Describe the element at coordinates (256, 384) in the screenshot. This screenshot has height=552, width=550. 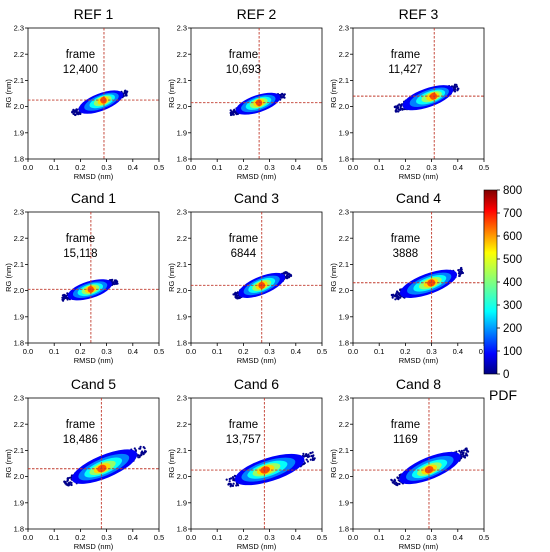
I see `panel-title: Cand 6` at that location.